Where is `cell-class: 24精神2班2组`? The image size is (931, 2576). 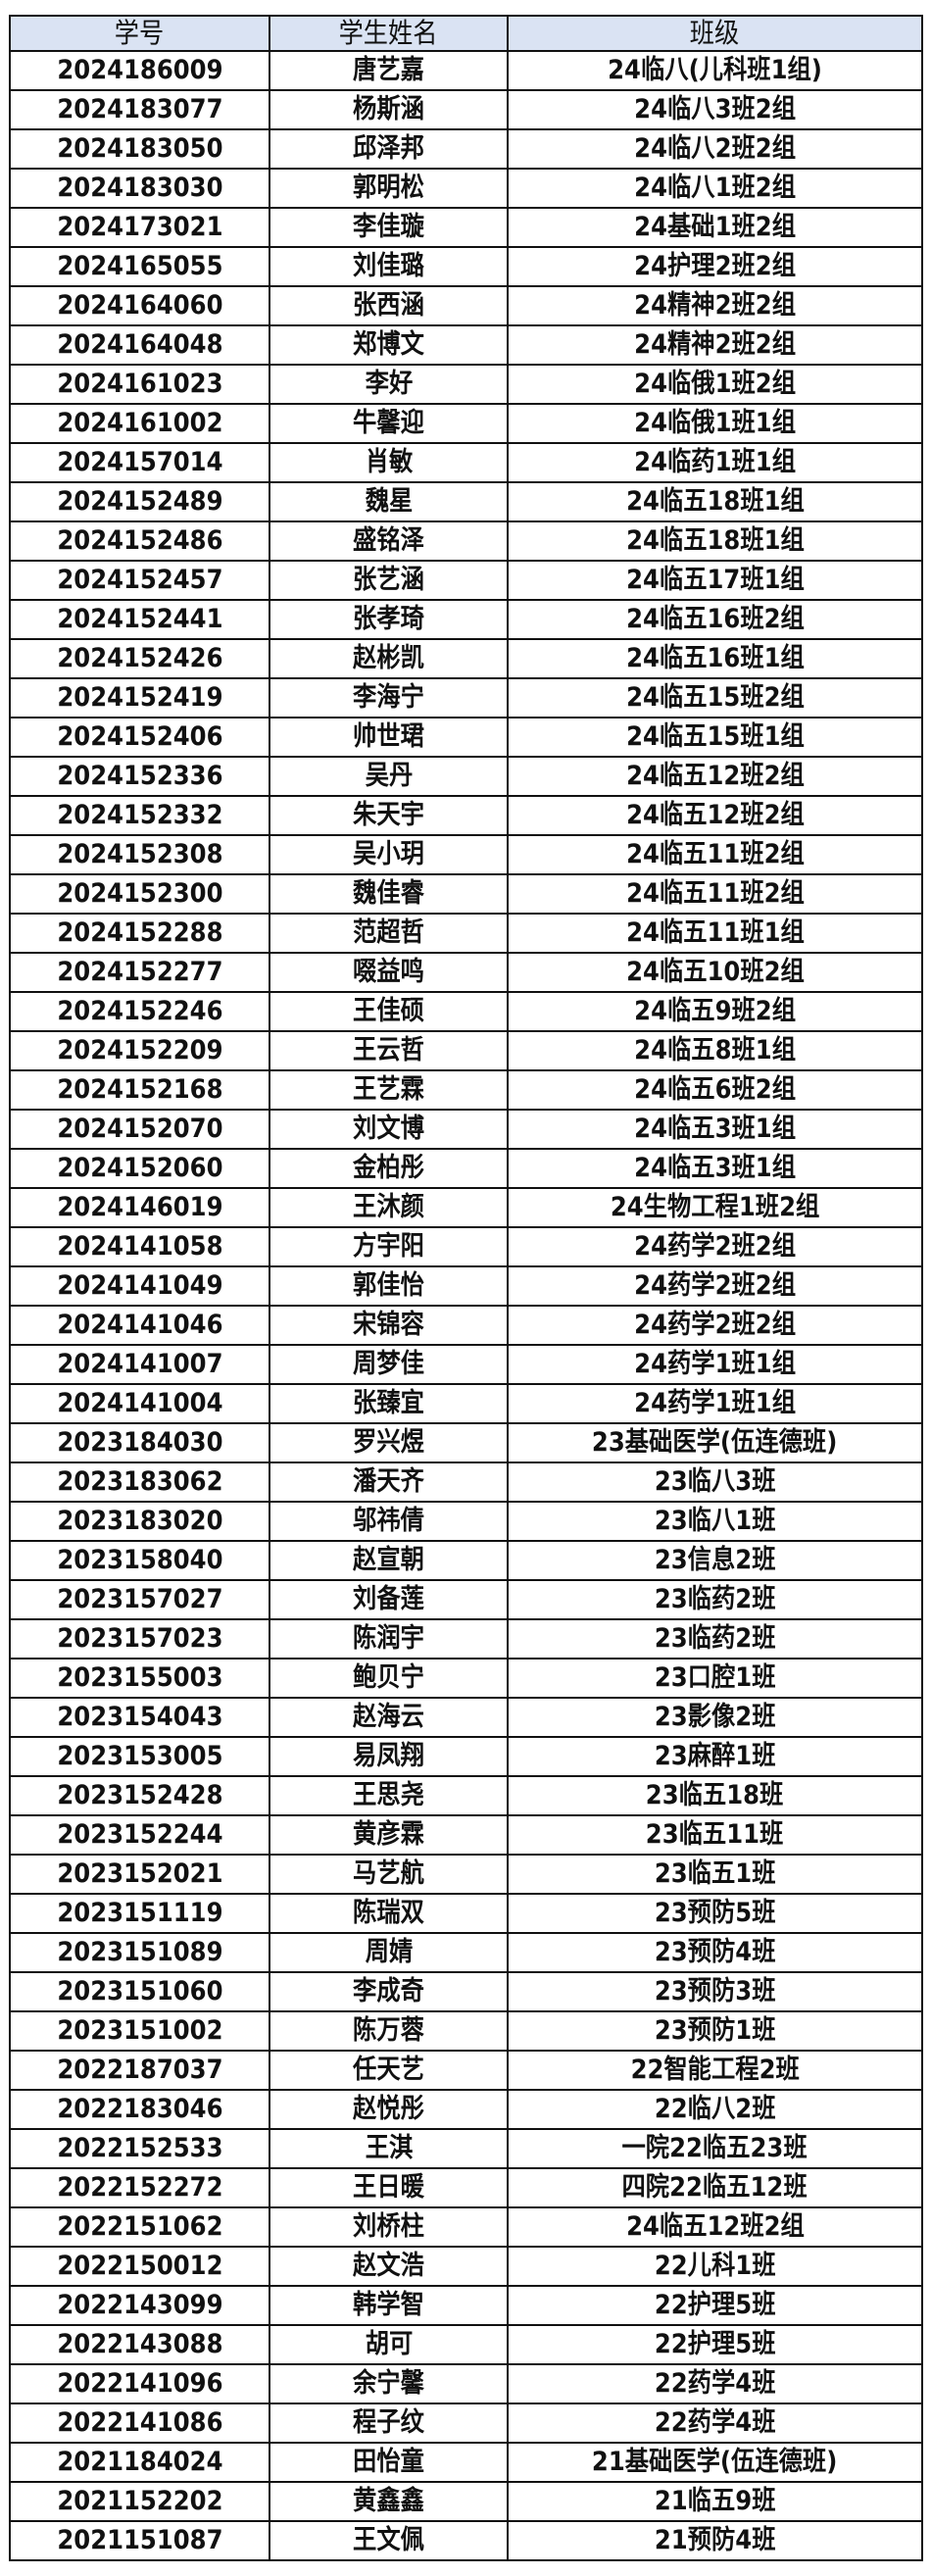 cell-class: 24精神2班2组 is located at coordinates (715, 345).